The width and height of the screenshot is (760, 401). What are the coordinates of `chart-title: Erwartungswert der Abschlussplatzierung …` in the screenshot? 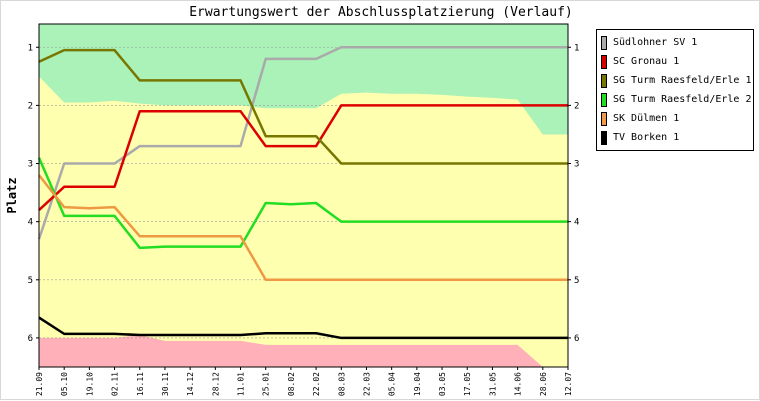 It's located at (381, 12).